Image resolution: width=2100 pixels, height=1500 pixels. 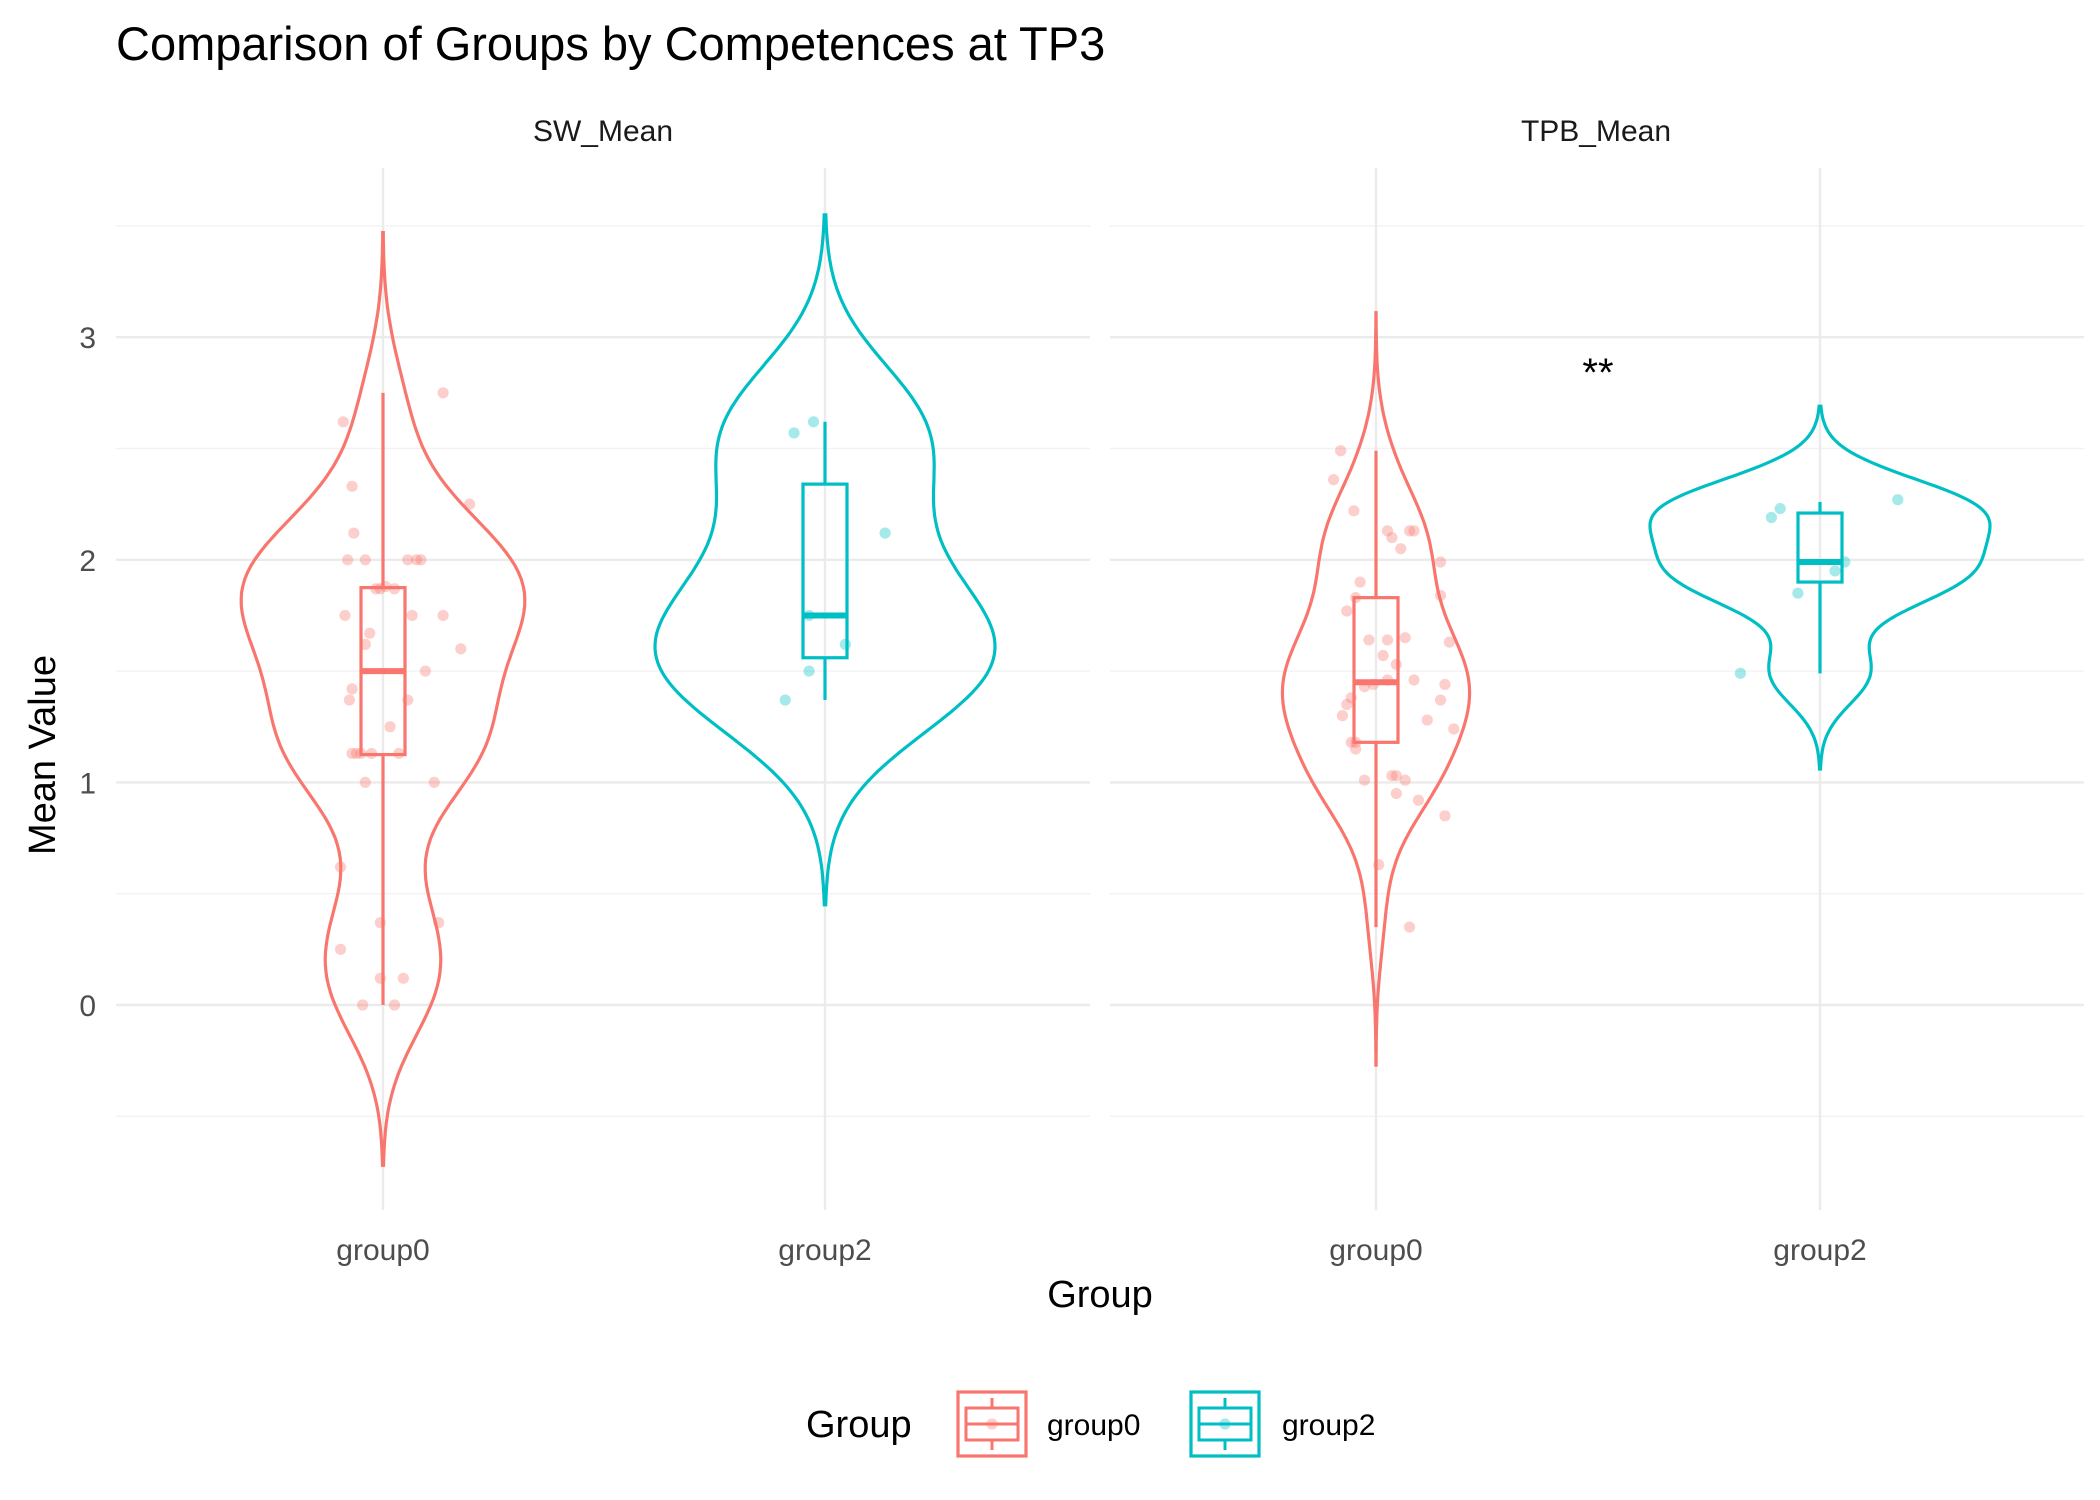 What do you see at coordinates (1597, 373) in the screenshot?
I see `significance-annotation: **` at bounding box center [1597, 373].